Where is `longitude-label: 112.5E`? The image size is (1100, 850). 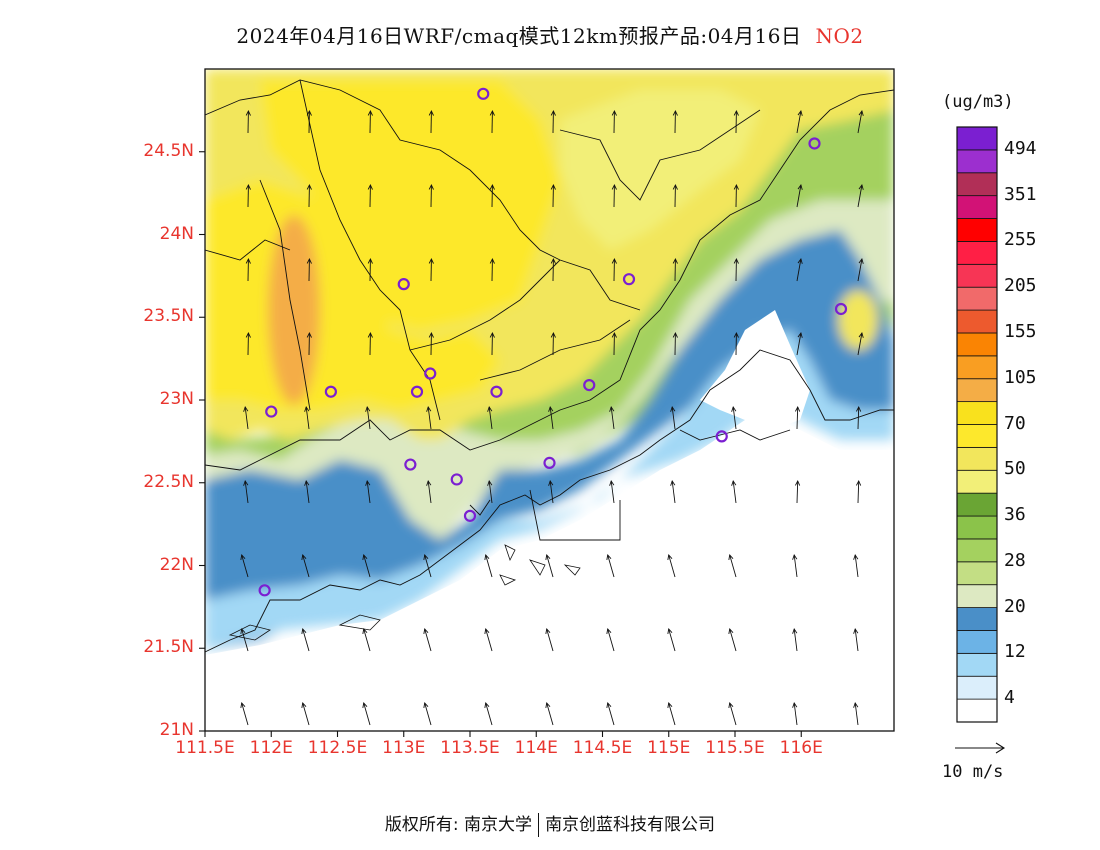 longitude-label: 112.5E is located at coordinates (337, 748).